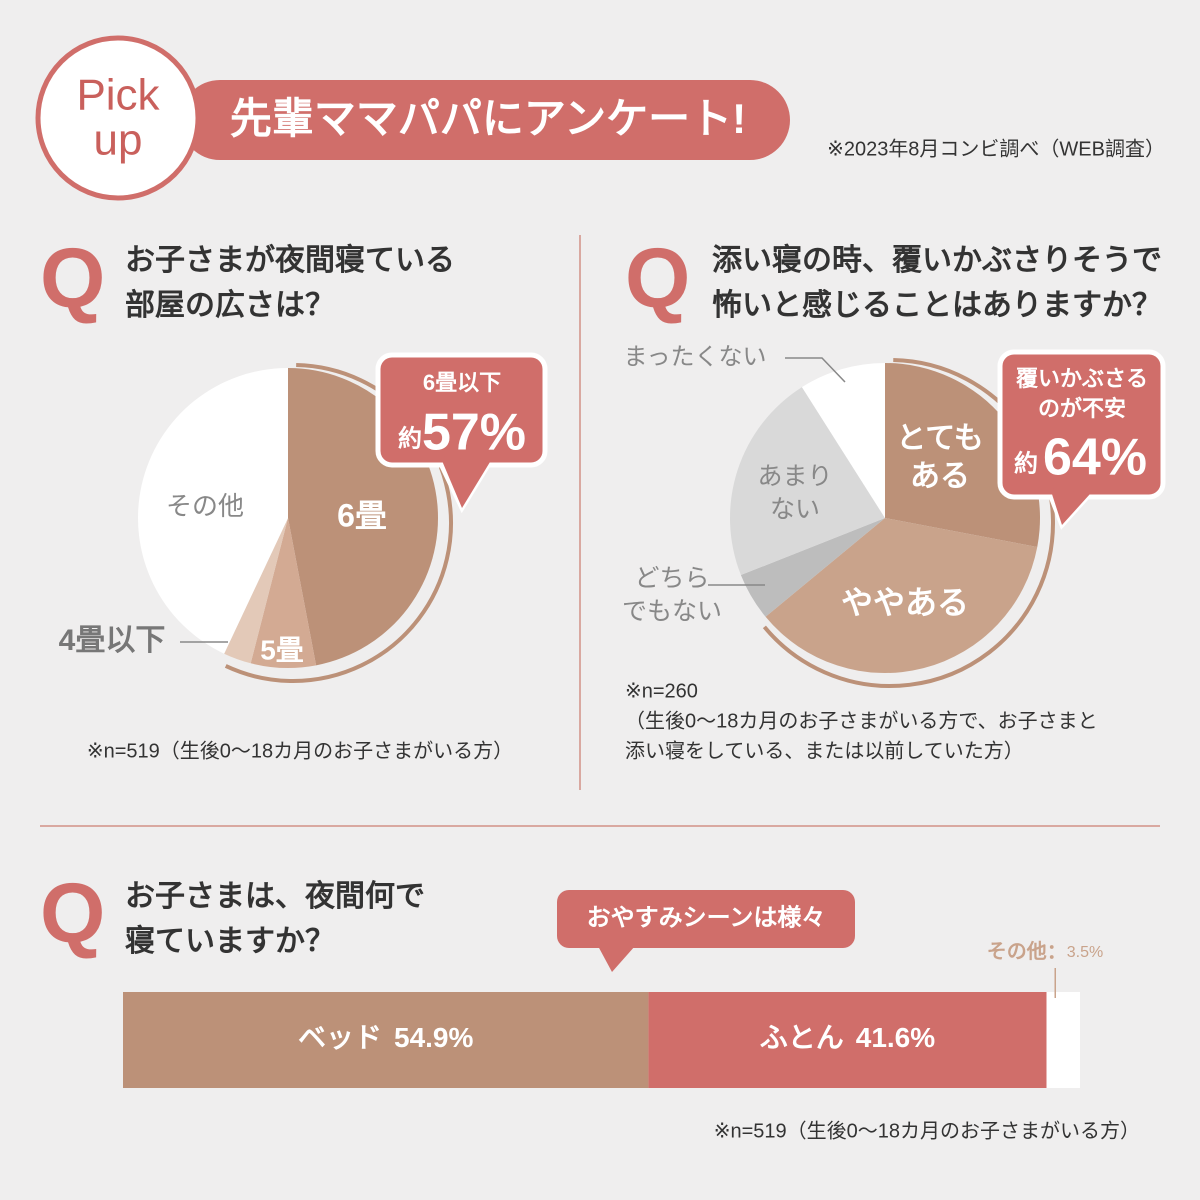  Describe the element at coordinates (282, 649) in the screenshot. I see `slice-label: 5畳` at that location.